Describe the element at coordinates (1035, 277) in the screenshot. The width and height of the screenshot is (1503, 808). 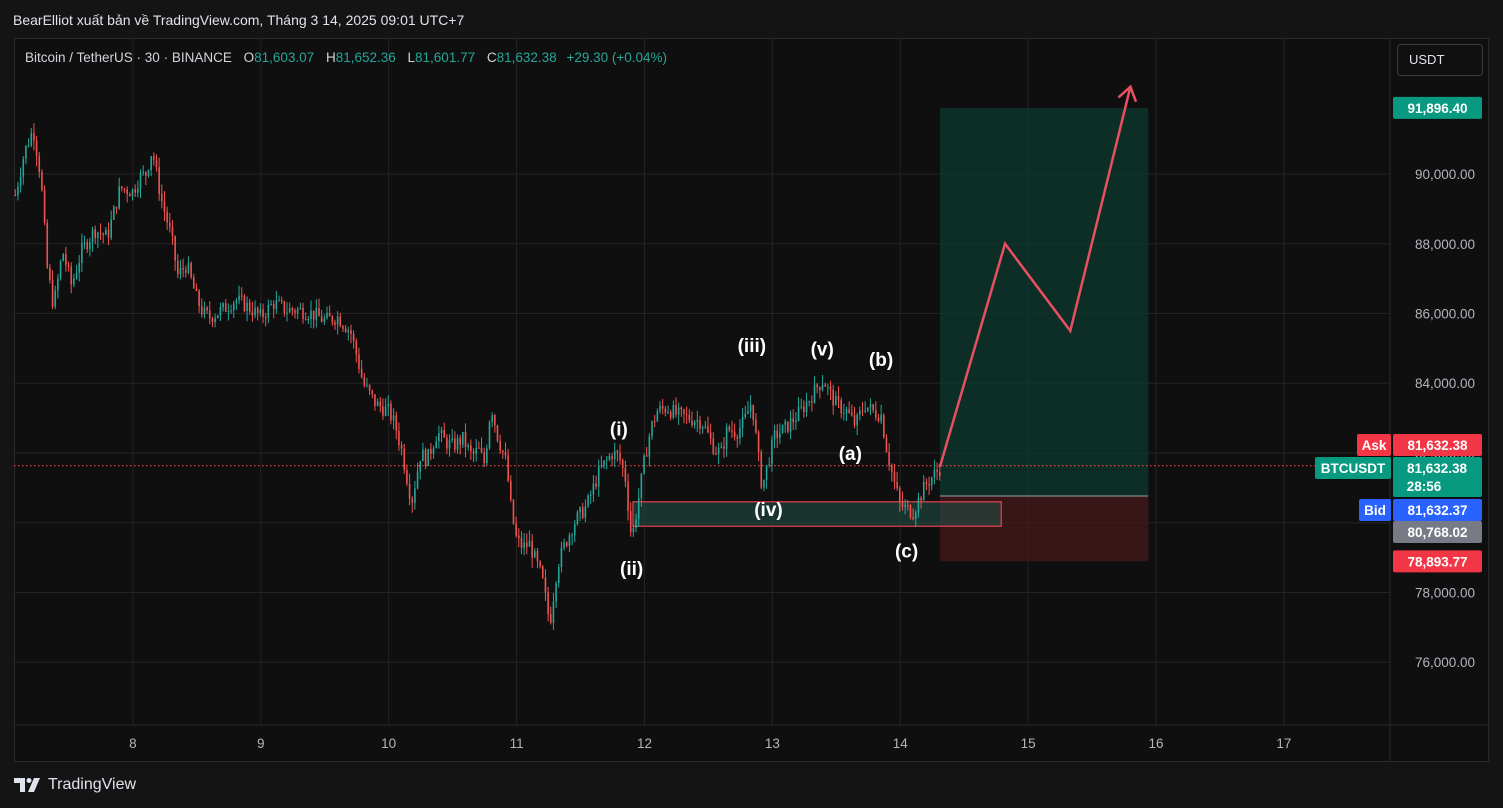
I see `projection-line` at that location.